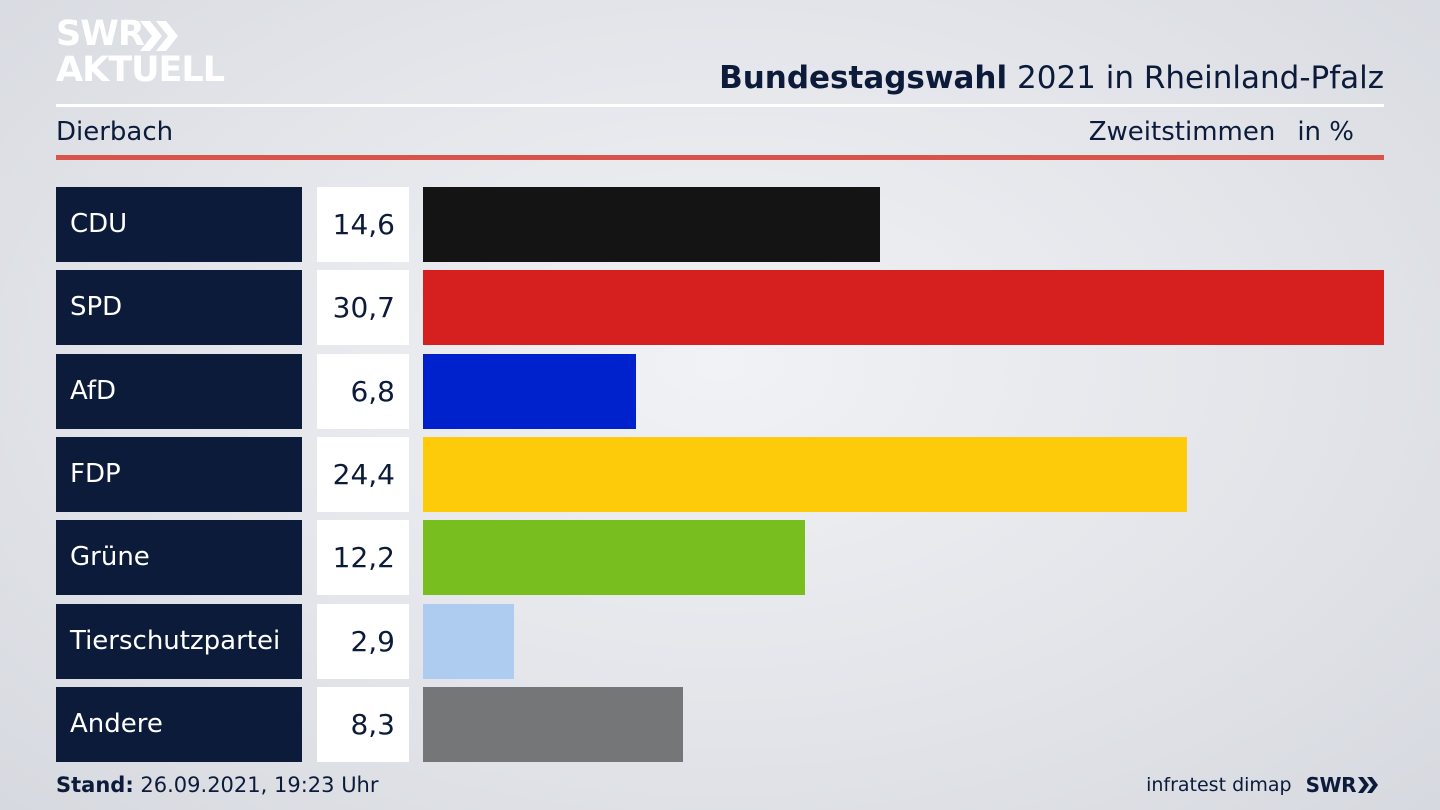 Image resolution: width=1440 pixels, height=810 pixels. What do you see at coordinates (720, 105) in the screenshot?
I see `header-divider` at bounding box center [720, 105].